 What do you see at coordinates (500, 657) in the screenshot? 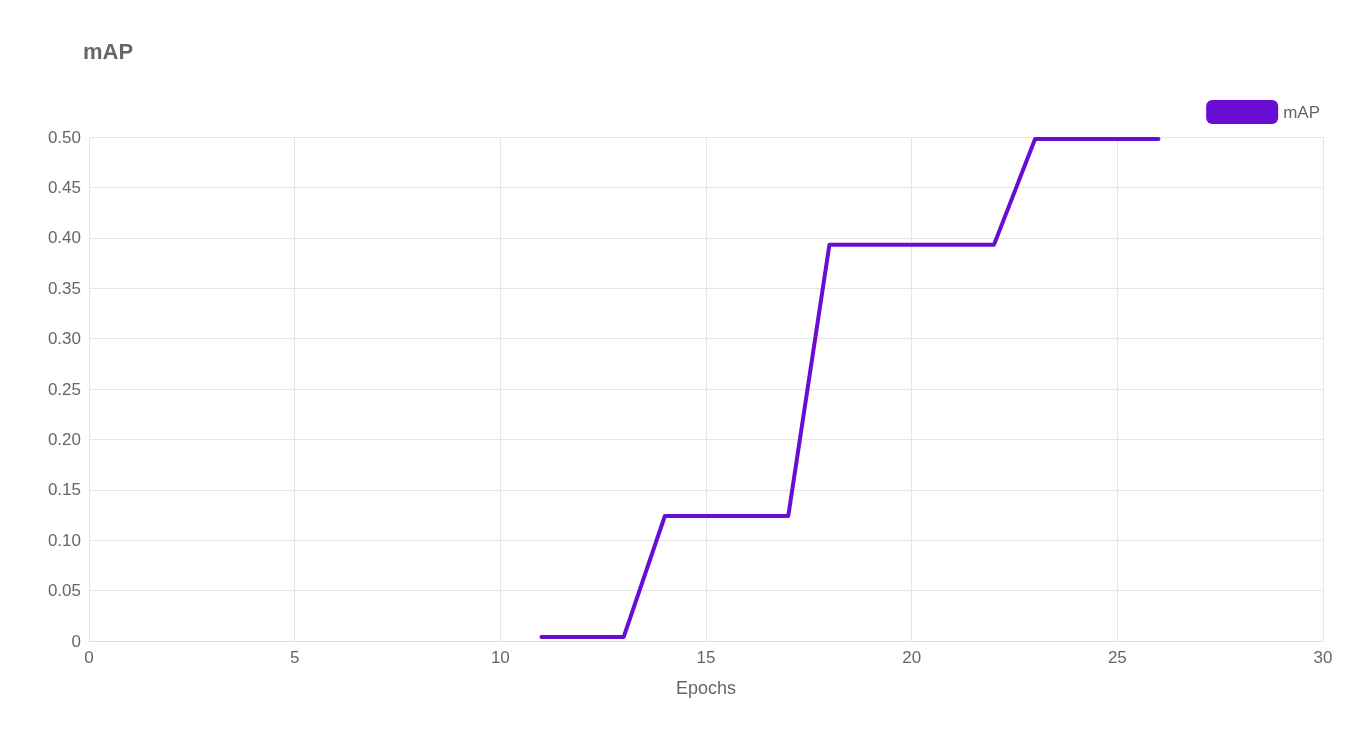
I see `x-tick-label: 10` at bounding box center [500, 657].